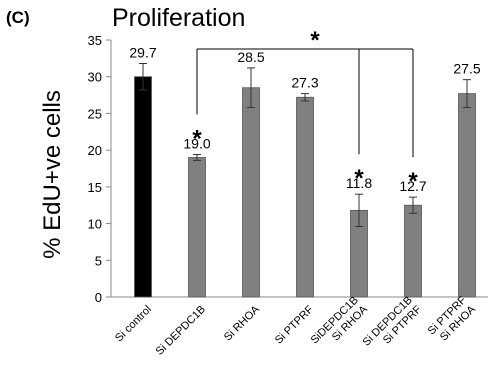 The height and width of the screenshot is (366, 497). What do you see at coordinates (95, 187) in the screenshot?
I see `y-tick-label: 15` at bounding box center [95, 187].